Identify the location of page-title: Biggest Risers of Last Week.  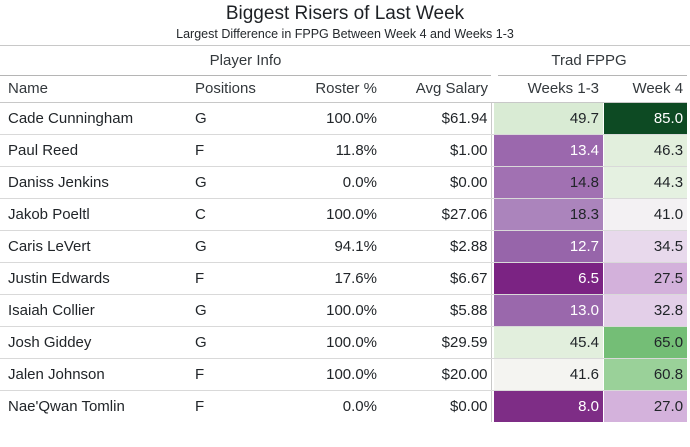
(345, 13).